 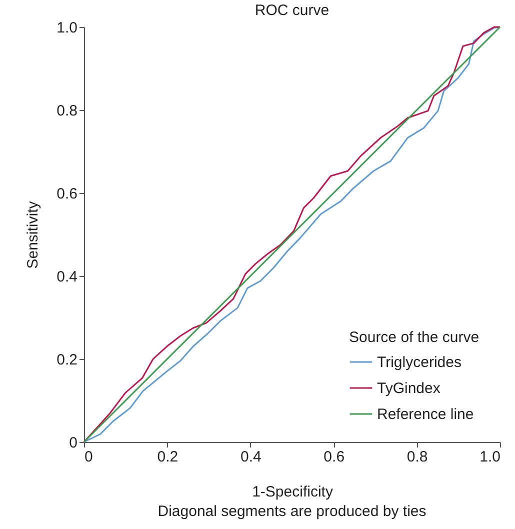 I want to click on chart-title: ROC curve, so click(x=292, y=10).